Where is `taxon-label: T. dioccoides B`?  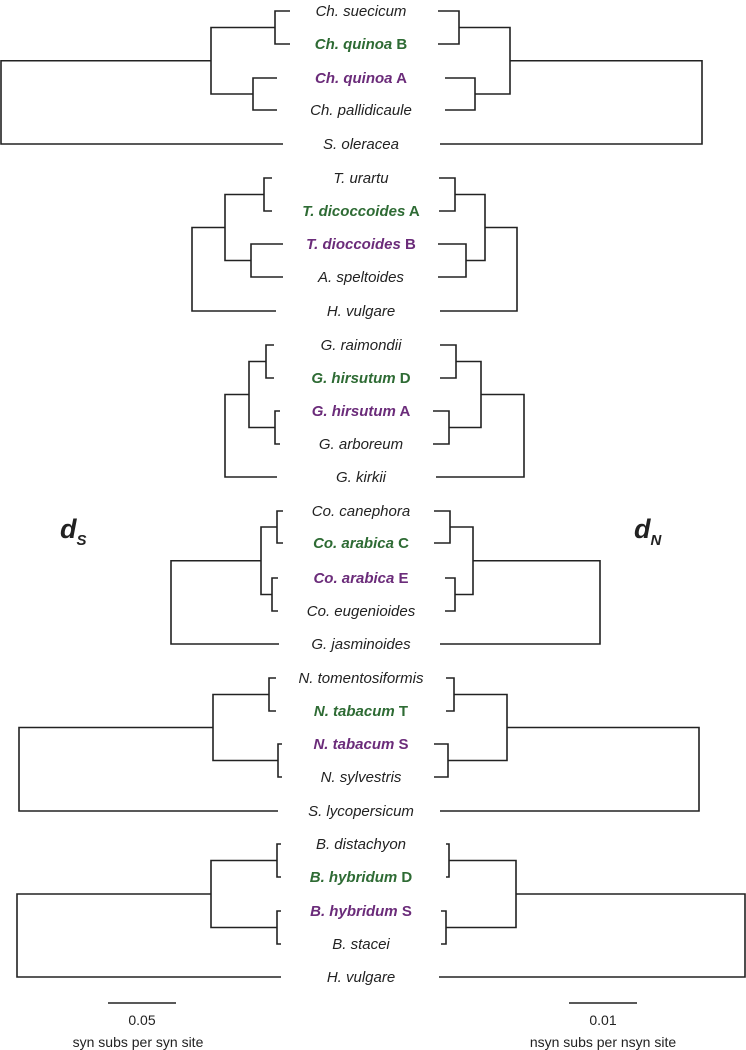
taxon-label: T. dioccoides B is located at coordinates (361, 244).